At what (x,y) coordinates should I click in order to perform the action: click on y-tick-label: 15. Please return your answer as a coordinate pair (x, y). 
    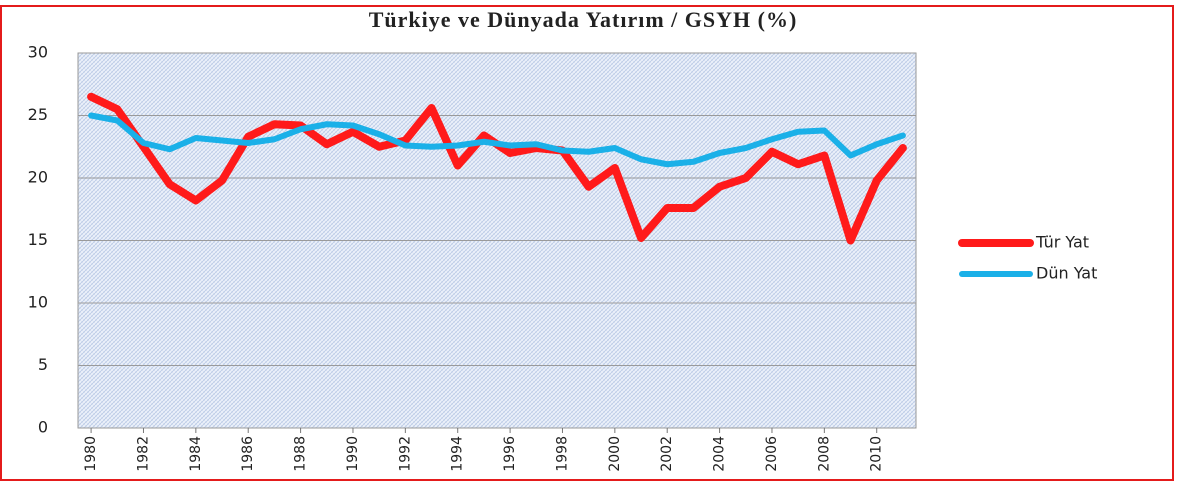
    Looking at the image, I should click on (38, 239).